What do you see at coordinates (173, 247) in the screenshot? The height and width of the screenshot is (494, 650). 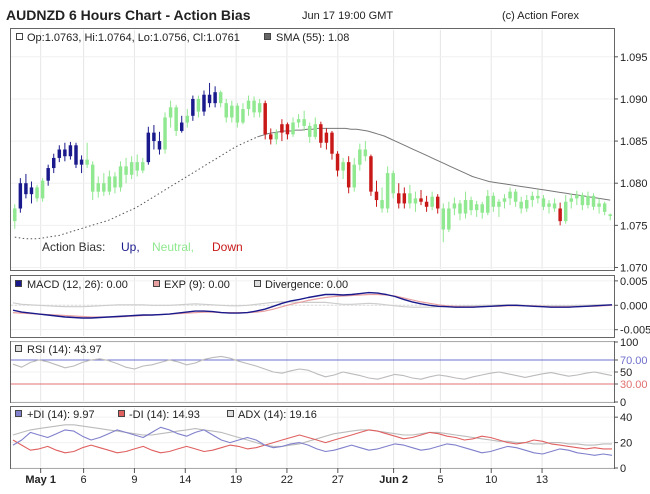 I see `bias-legend-neutral: Neutral,` at bounding box center [173, 247].